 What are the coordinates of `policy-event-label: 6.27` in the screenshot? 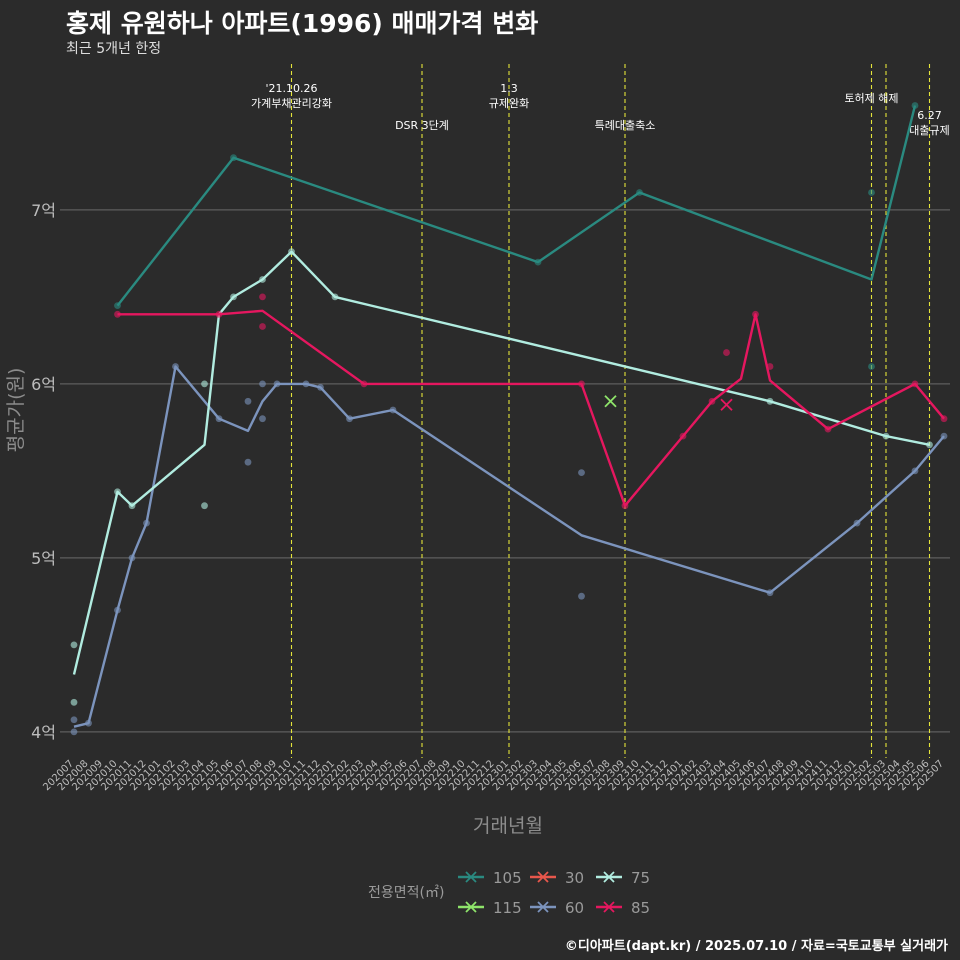 It's located at (929, 115).